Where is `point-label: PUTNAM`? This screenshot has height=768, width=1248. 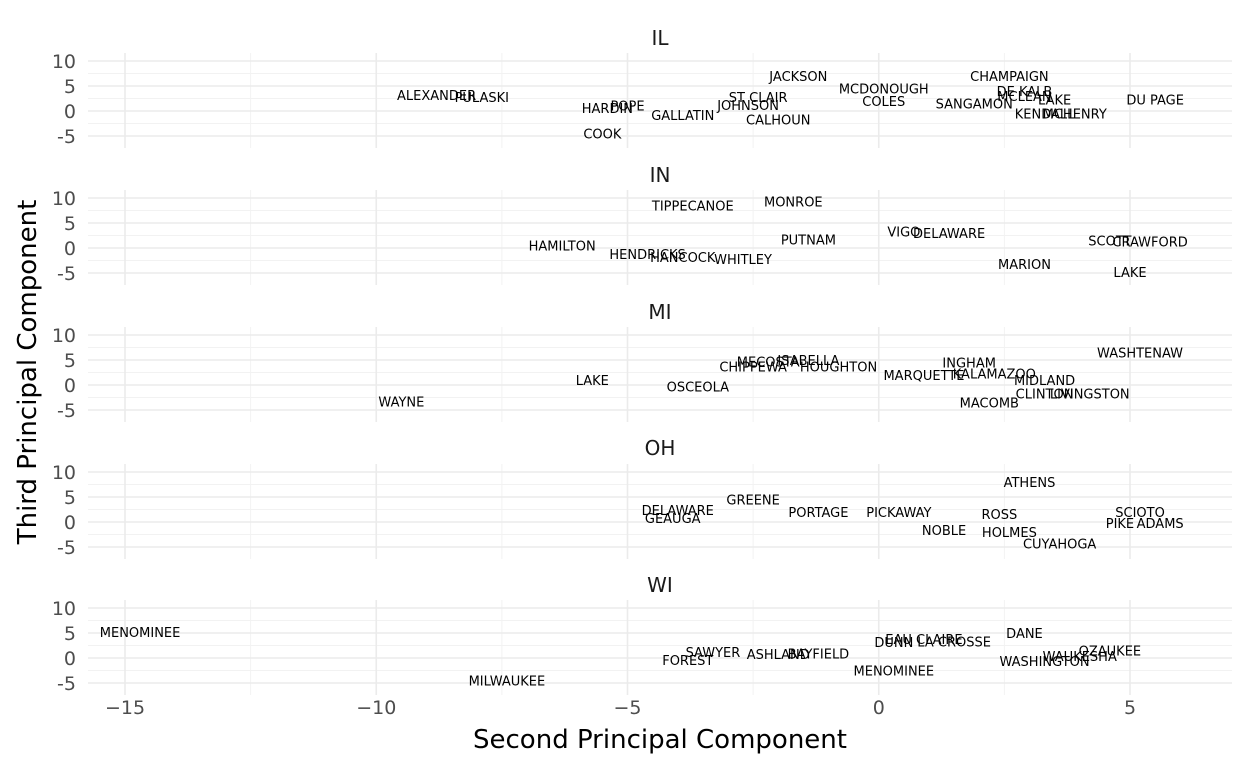
point-label: PUTNAM is located at coordinates (808, 241).